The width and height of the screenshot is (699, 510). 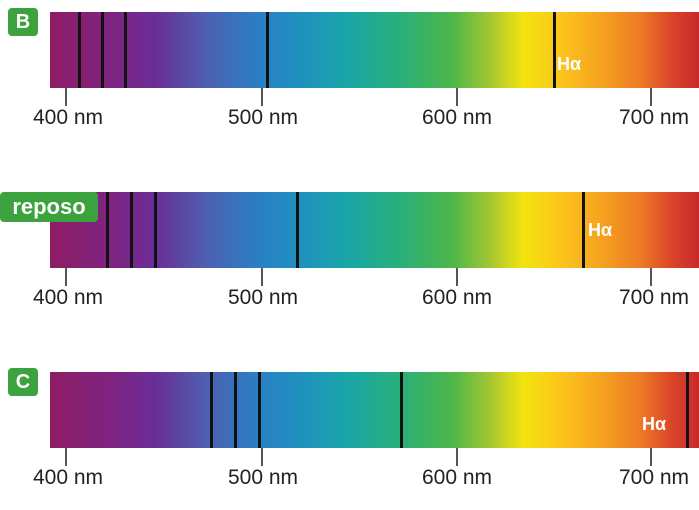 I want to click on panel-badge: B, so click(x=23, y=22).